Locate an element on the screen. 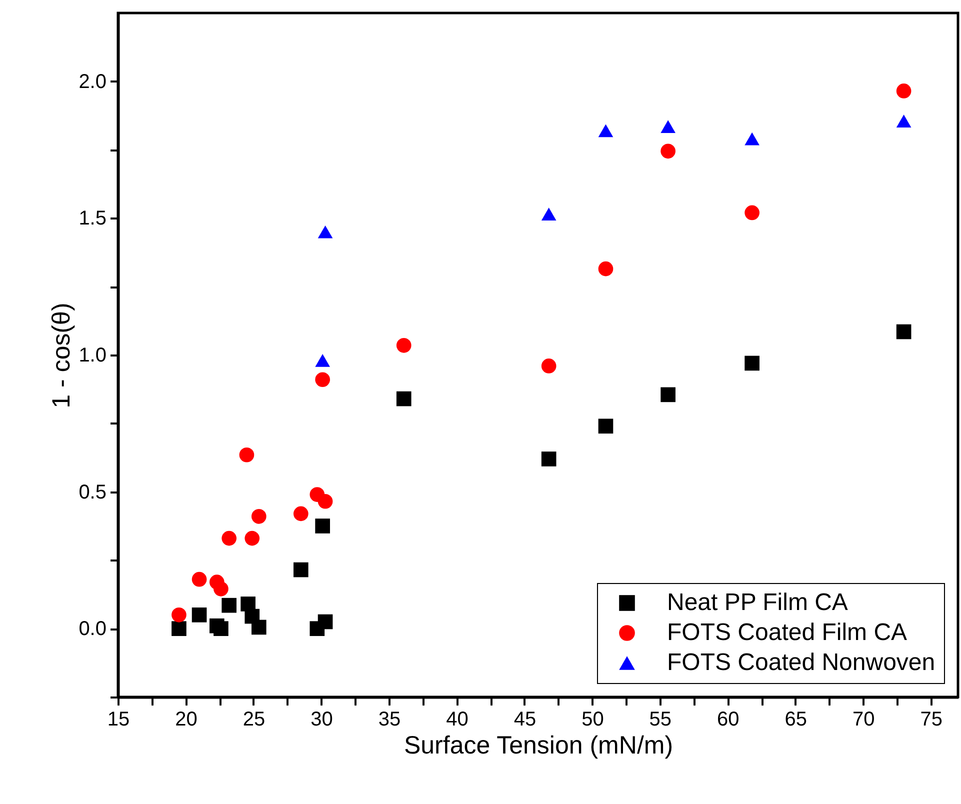  legend-label: Neat PP Film CA is located at coordinates (757, 602).